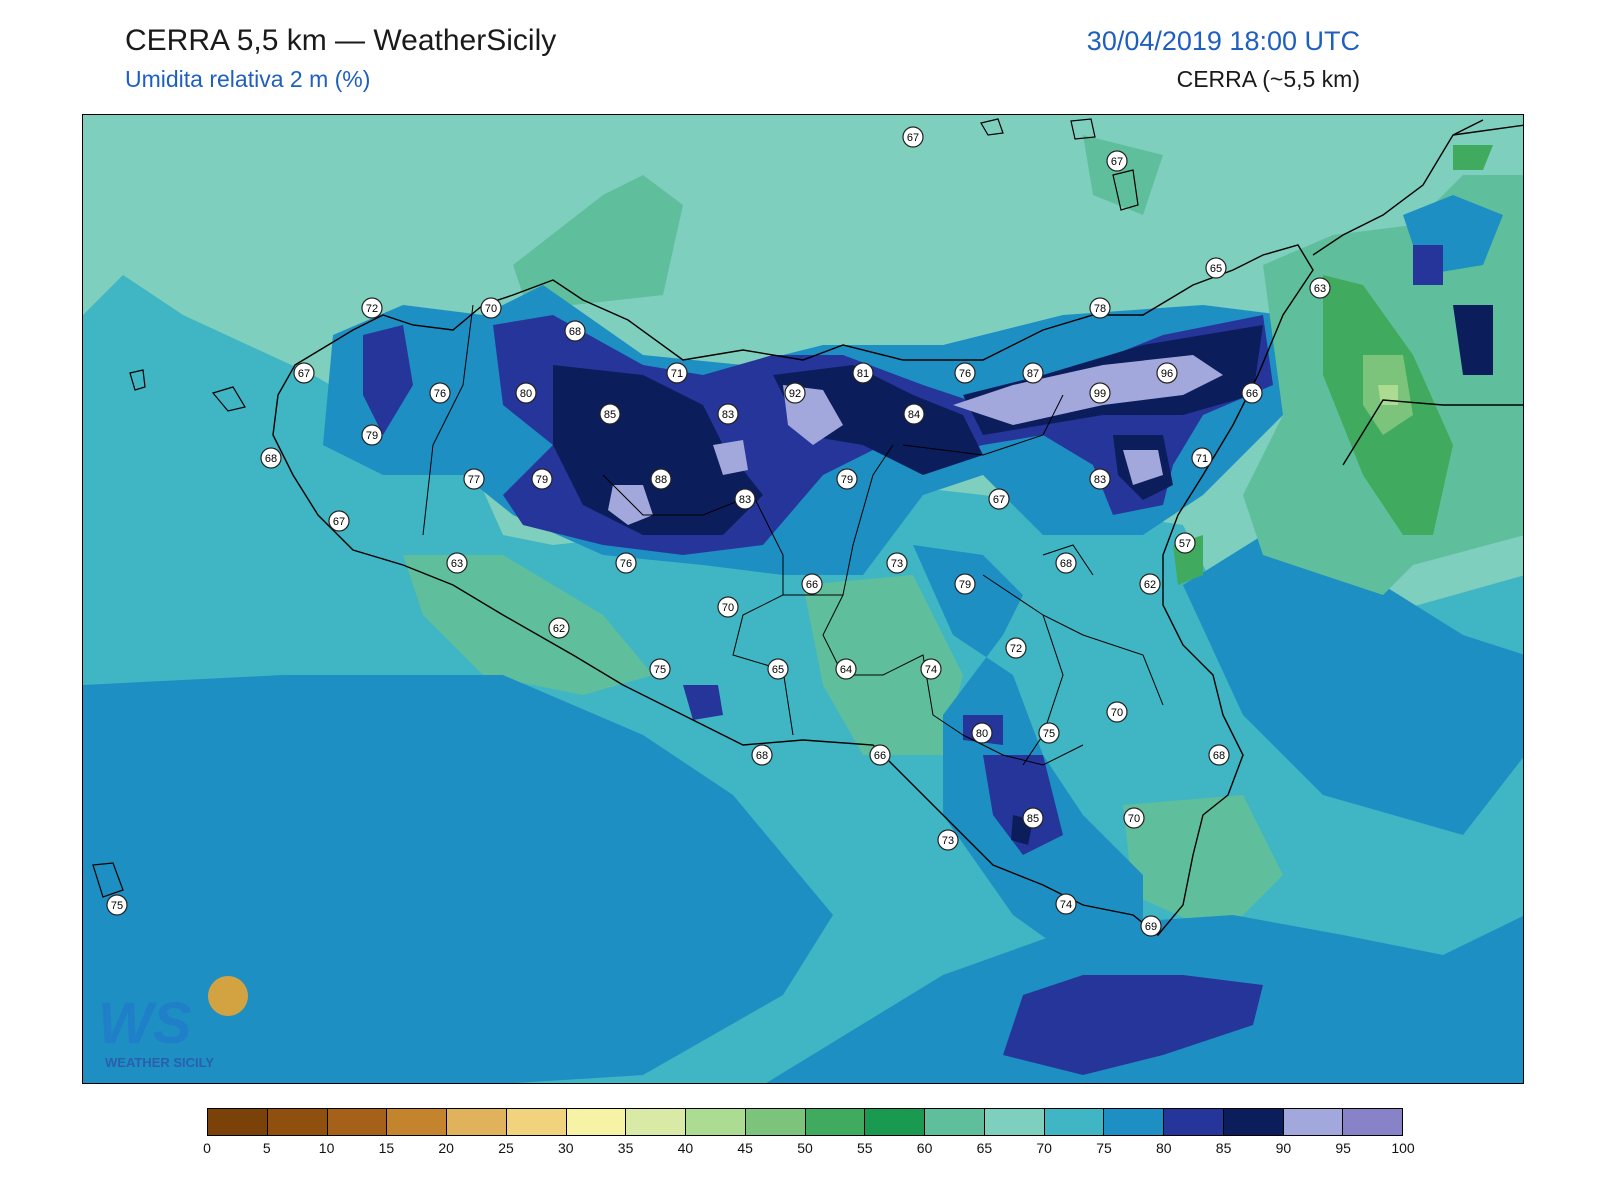  I want to click on station-marker: 72, so click(1016, 648).